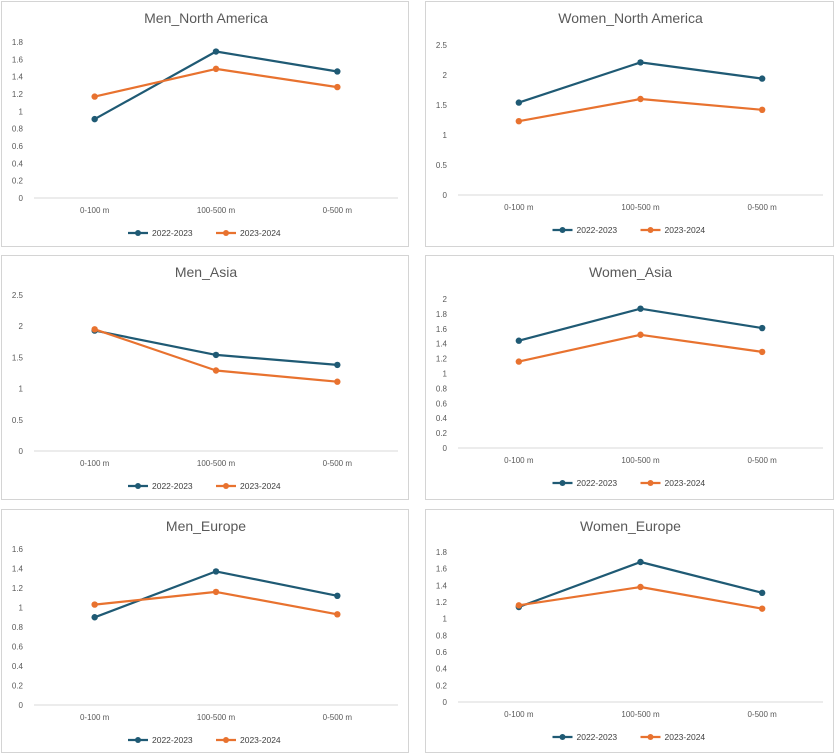  What do you see at coordinates (206, 18) in the screenshot?
I see `chart-title: Men_North America` at bounding box center [206, 18].